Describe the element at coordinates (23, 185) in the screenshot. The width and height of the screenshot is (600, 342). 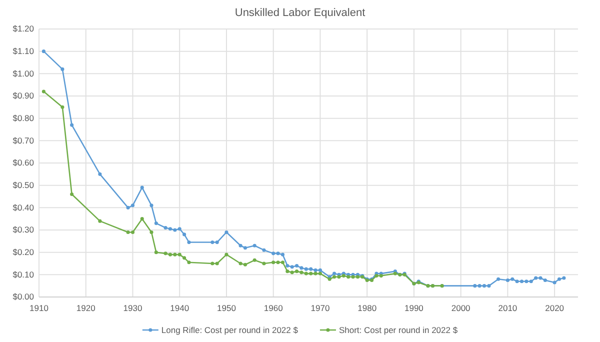
I see `y-tick-label: $0.50` at that location.